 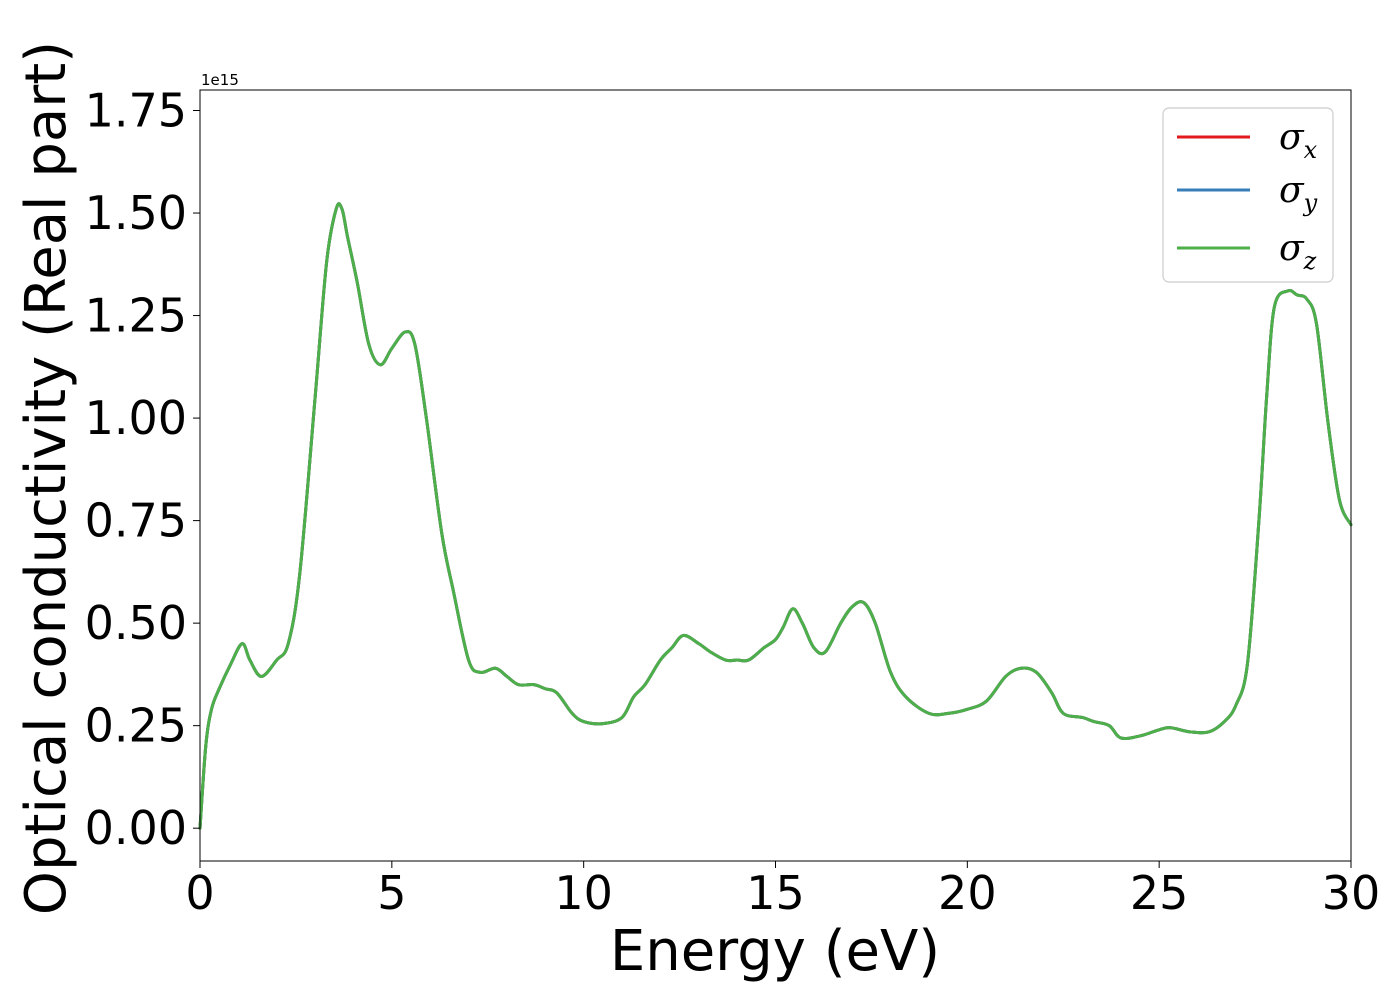 What do you see at coordinates (967, 893) in the screenshot?
I see `x-tick-label: 20` at bounding box center [967, 893].